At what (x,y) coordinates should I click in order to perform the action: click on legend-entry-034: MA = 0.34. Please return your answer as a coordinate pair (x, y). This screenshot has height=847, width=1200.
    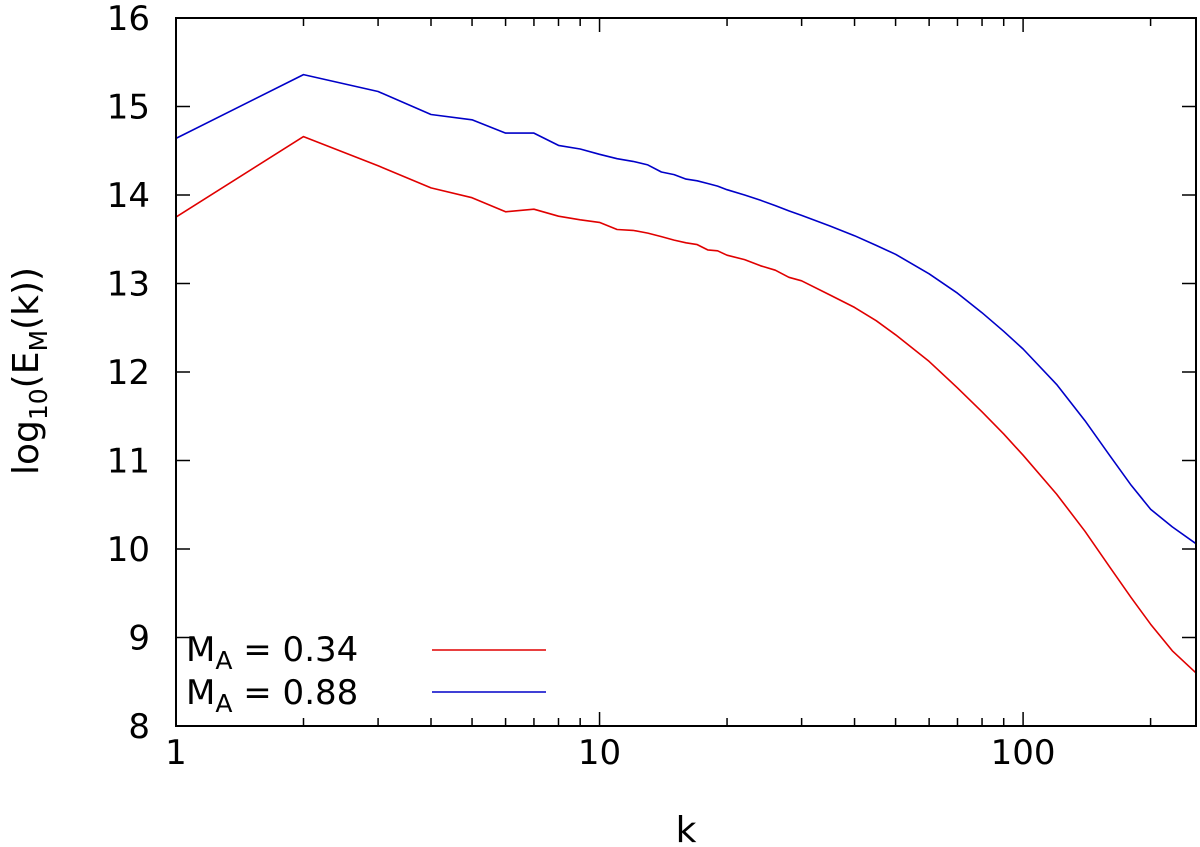
    Looking at the image, I should click on (366, 652).